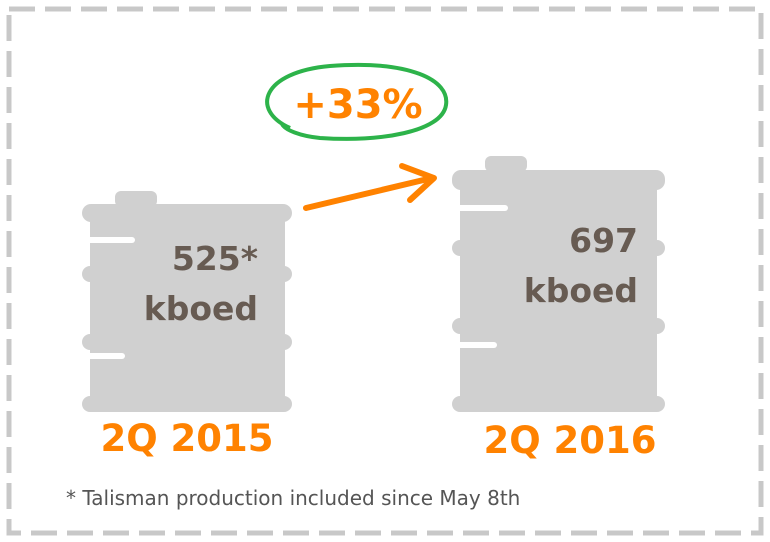  Describe the element at coordinates (215, 258) in the screenshot. I see `value: 525*` at that location.